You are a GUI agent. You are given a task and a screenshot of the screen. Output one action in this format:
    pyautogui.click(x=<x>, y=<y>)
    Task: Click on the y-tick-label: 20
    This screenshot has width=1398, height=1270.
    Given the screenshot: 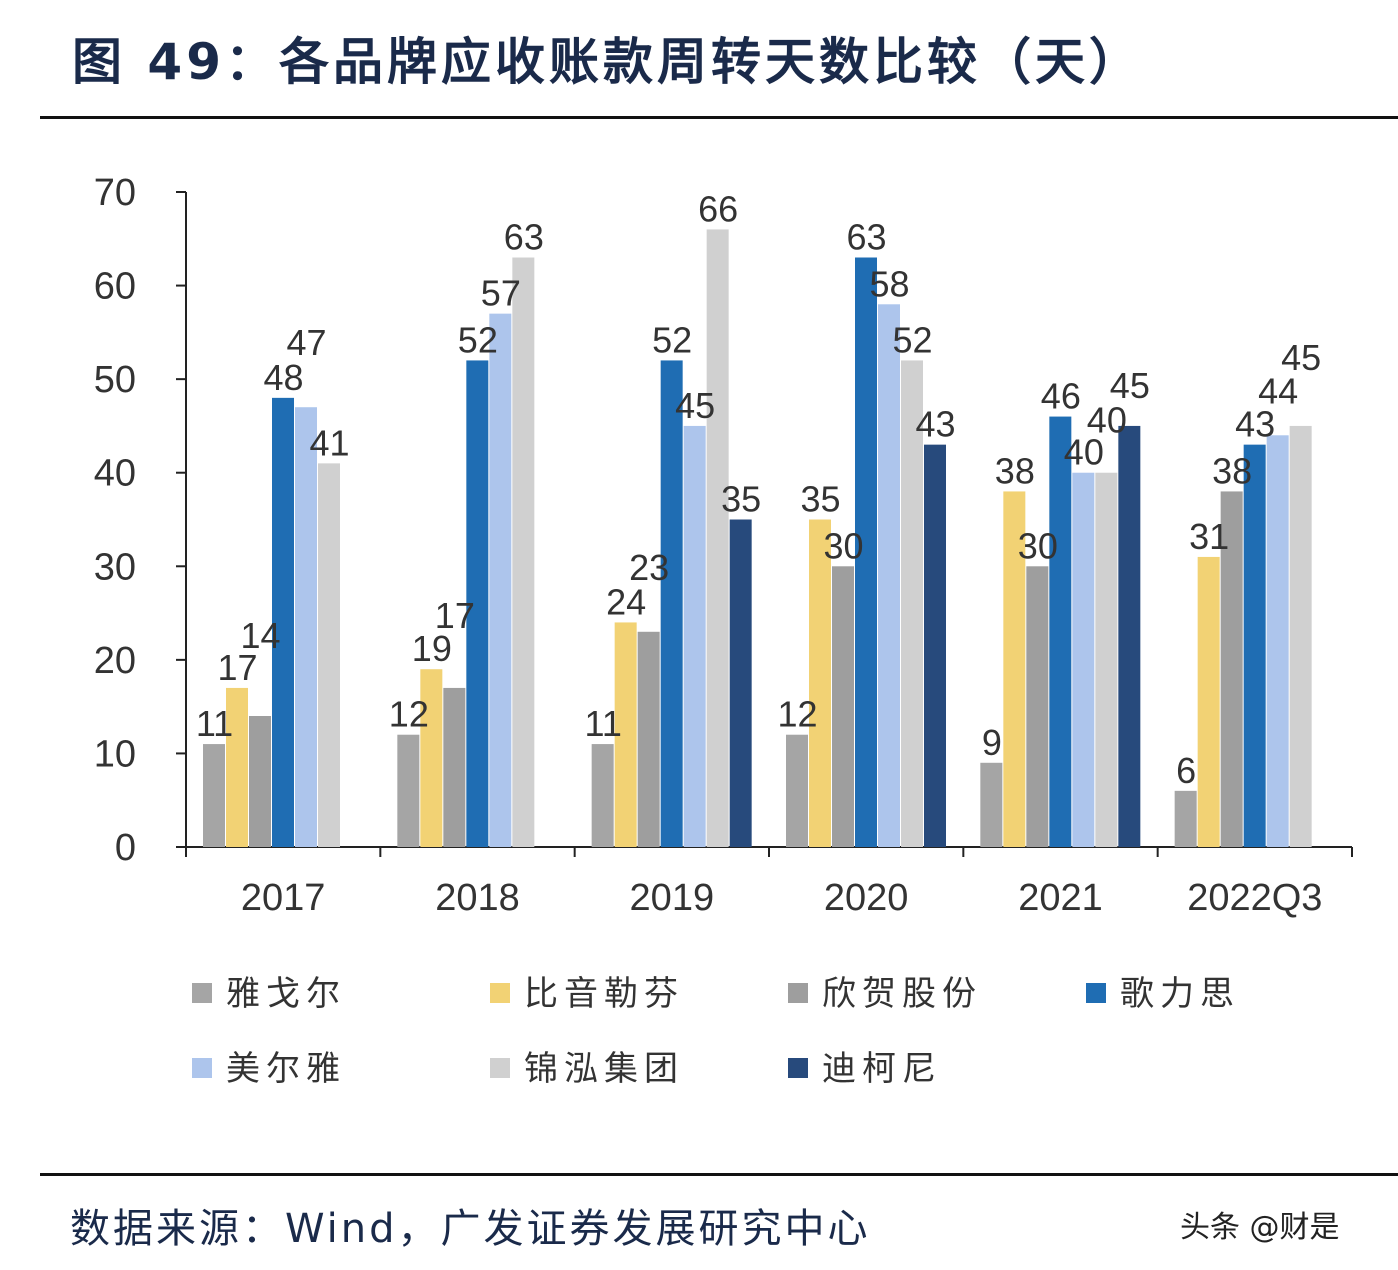 What is the action you would take?
    pyautogui.click(x=115, y=661)
    